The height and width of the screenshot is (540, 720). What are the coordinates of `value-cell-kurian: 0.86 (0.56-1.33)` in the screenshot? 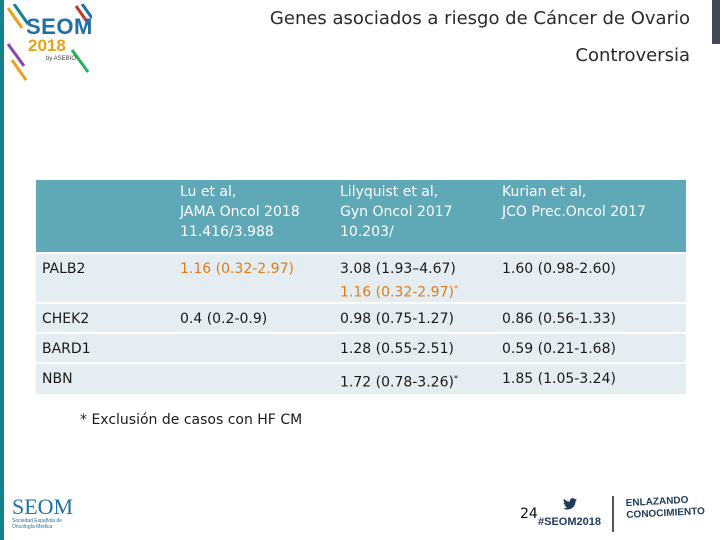 It's located at (559, 319).